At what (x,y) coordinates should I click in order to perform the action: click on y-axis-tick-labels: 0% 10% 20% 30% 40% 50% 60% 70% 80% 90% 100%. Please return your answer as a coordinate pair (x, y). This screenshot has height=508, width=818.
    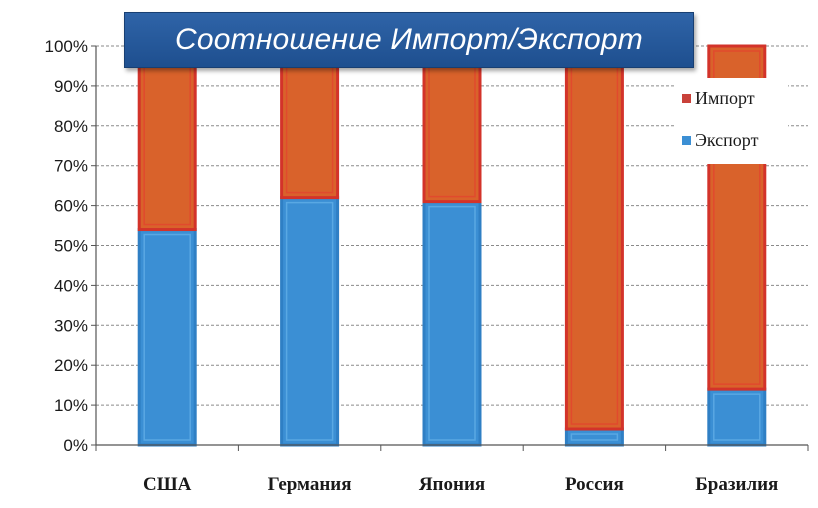
    Looking at the image, I should click on (70, 246).